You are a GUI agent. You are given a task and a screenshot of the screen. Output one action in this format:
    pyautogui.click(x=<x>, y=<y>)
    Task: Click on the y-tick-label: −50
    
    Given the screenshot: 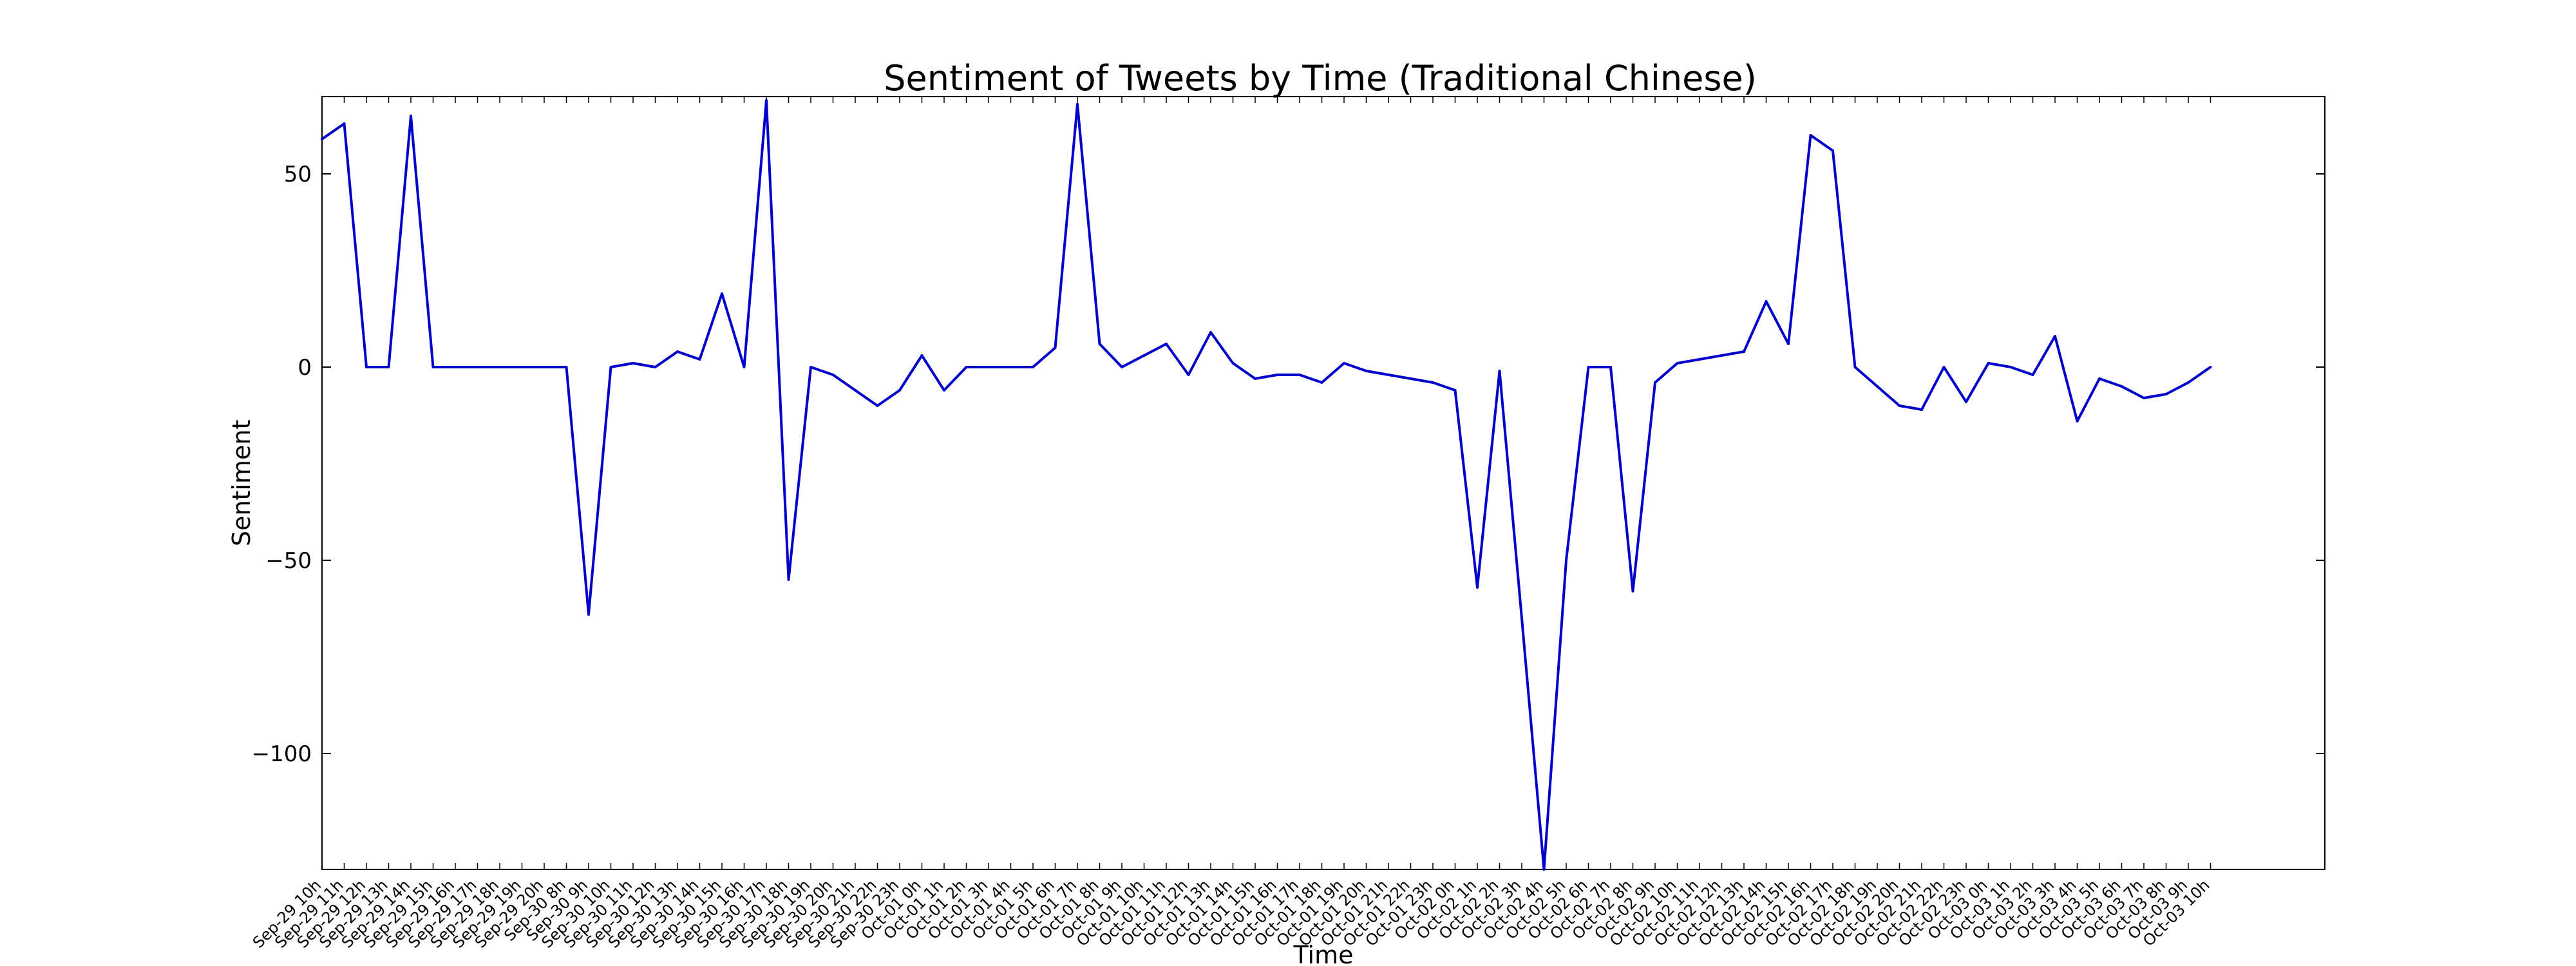 What is the action you would take?
    pyautogui.click(x=288, y=561)
    